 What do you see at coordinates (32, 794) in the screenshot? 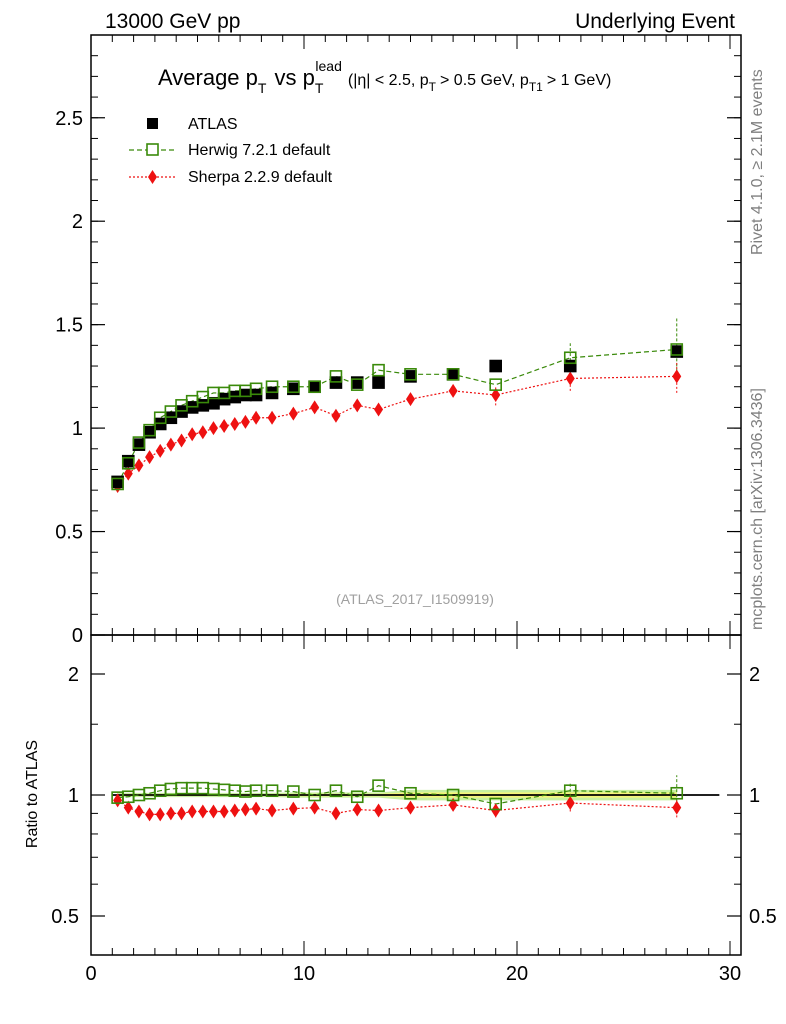
I see `ratio-ylabel: Ratio to ATLAS` at bounding box center [32, 794].